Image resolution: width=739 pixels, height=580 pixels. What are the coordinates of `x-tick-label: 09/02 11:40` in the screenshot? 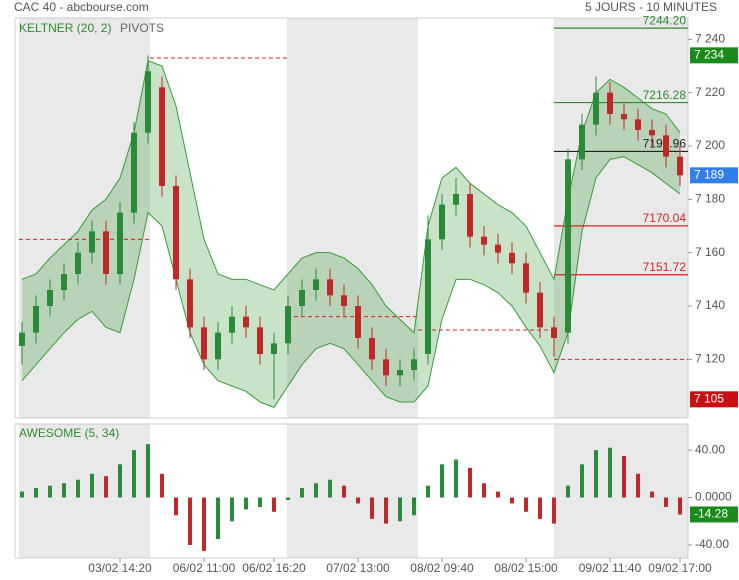 It's located at (610, 568).